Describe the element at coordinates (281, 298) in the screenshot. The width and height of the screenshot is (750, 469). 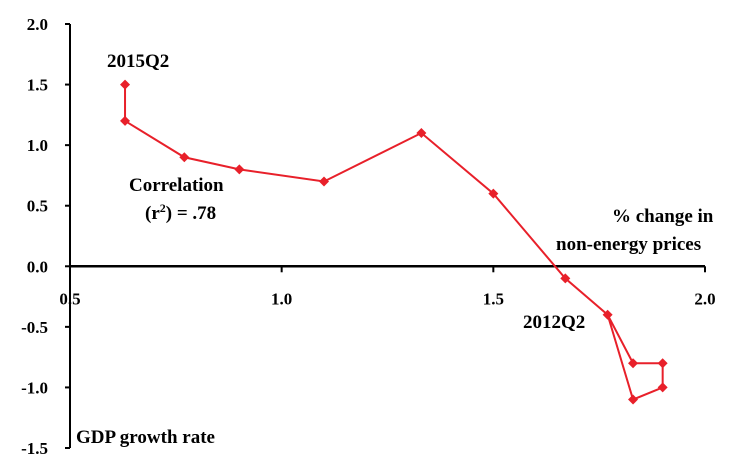
I see `x-tick-label: 1.0` at that location.